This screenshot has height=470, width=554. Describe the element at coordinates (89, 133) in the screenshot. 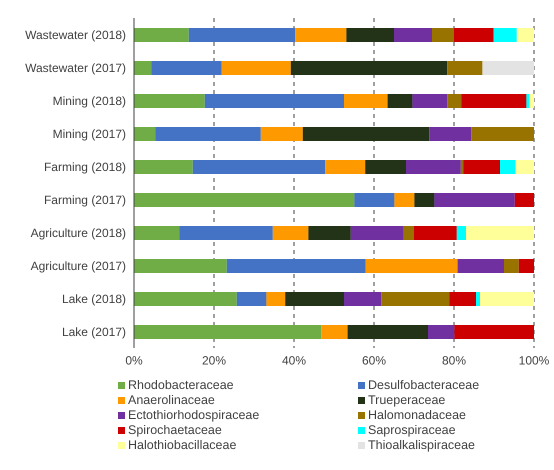

I see `y-tick-label: Mining (2017)` at that location.